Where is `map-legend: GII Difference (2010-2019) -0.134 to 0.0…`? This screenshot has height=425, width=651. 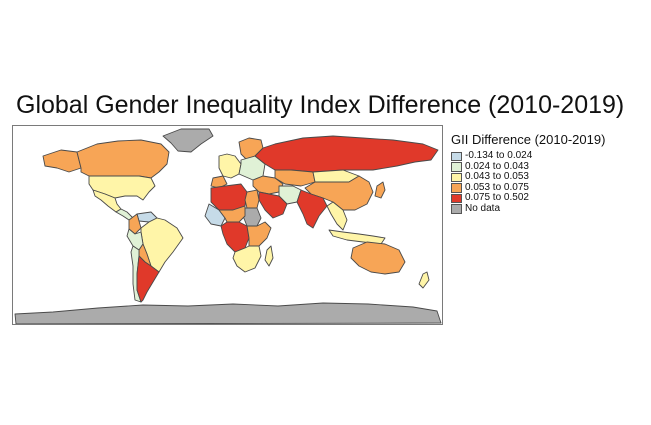 map-legend: GII Difference (2010-2019) -0.134 to 0.0… is located at coordinates (528, 173).